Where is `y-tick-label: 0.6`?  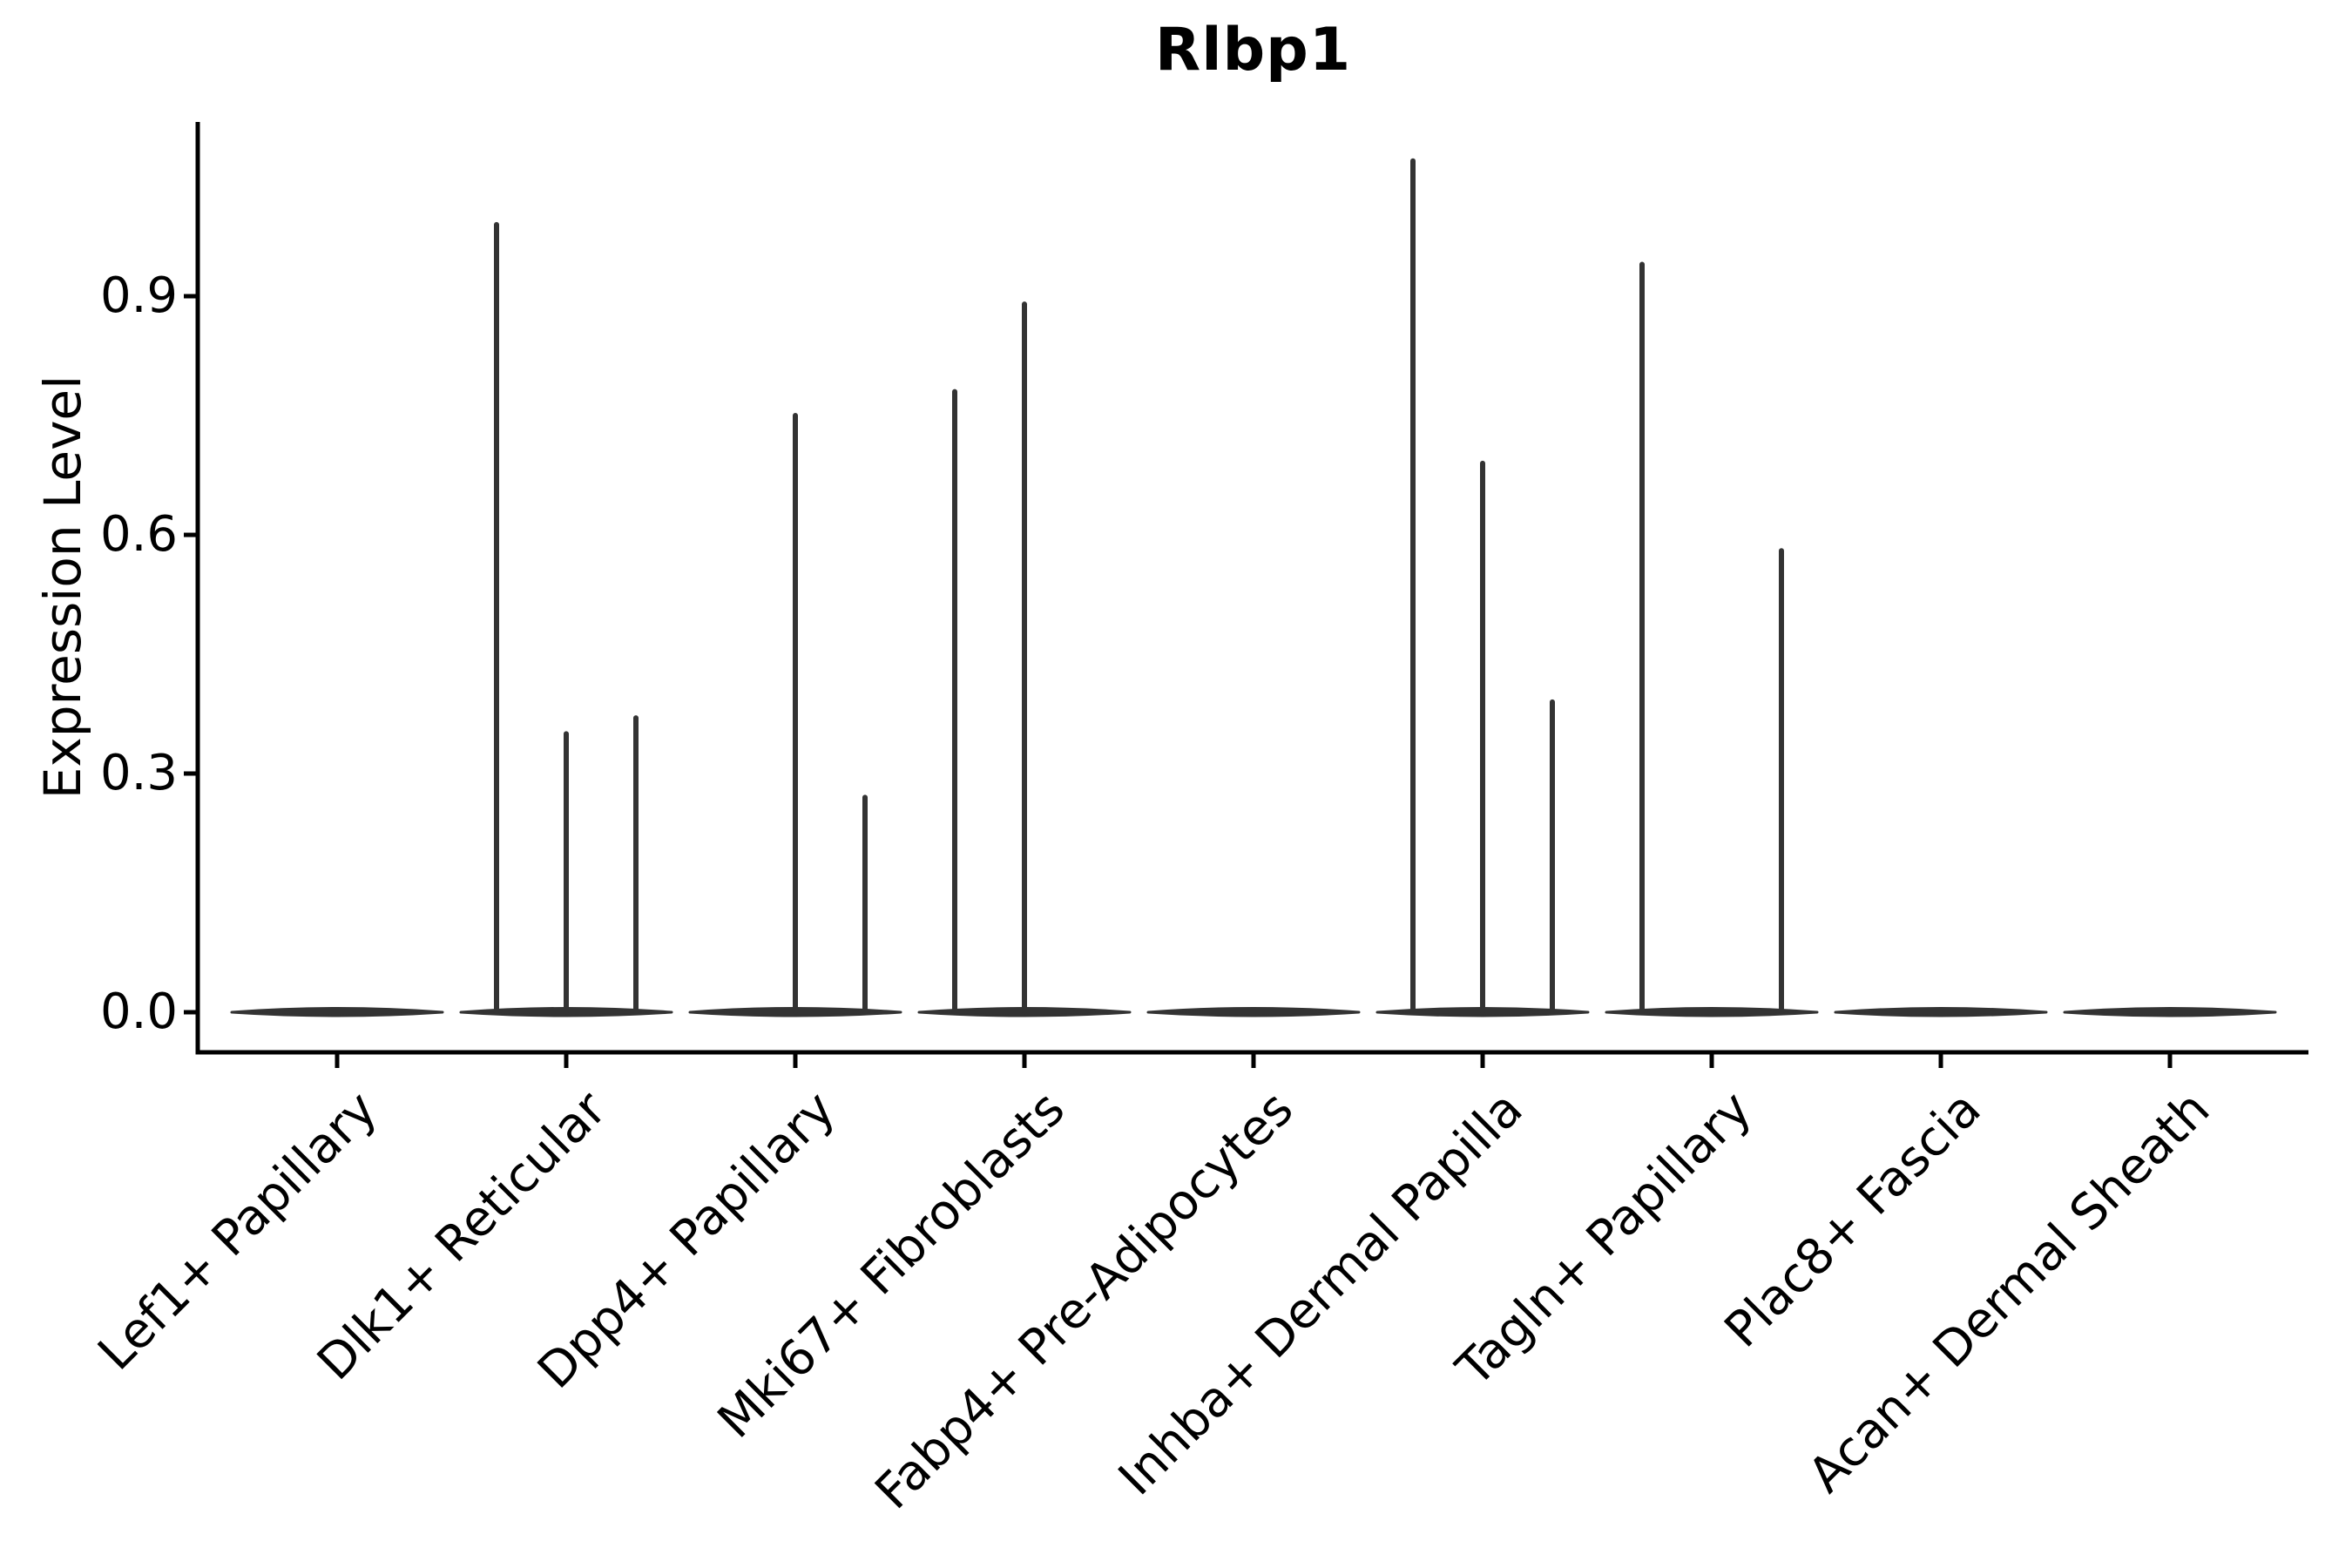 y-tick-label: 0.6 is located at coordinates (138, 535).